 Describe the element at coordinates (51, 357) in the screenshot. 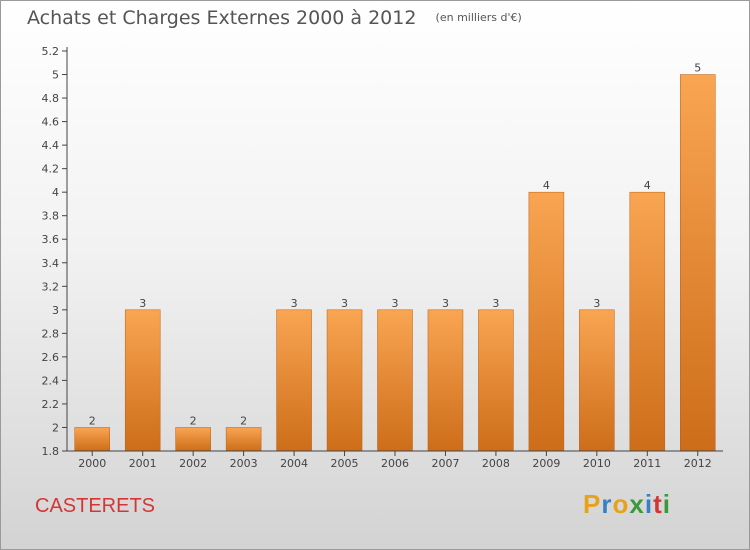

I see `y-tick-label: 2.6` at that location.